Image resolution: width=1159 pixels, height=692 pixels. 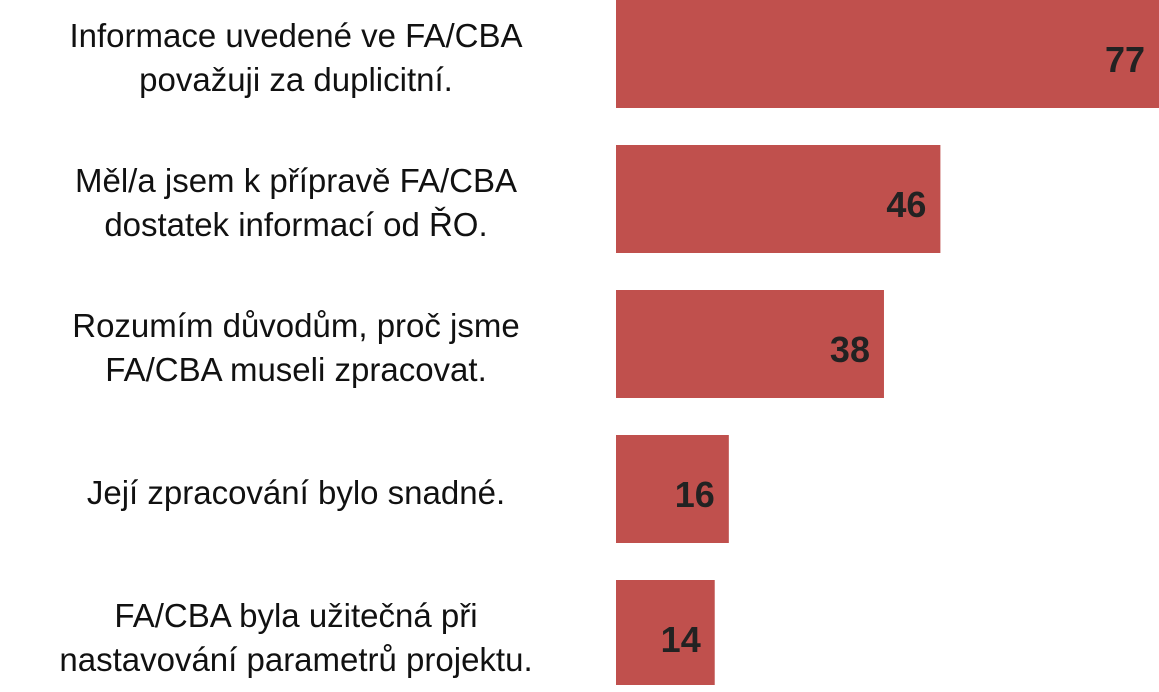 What do you see at coordinates (1124, 59) in the screenshot?
I see `value-label: 77` at bounding box center [1124, 59].